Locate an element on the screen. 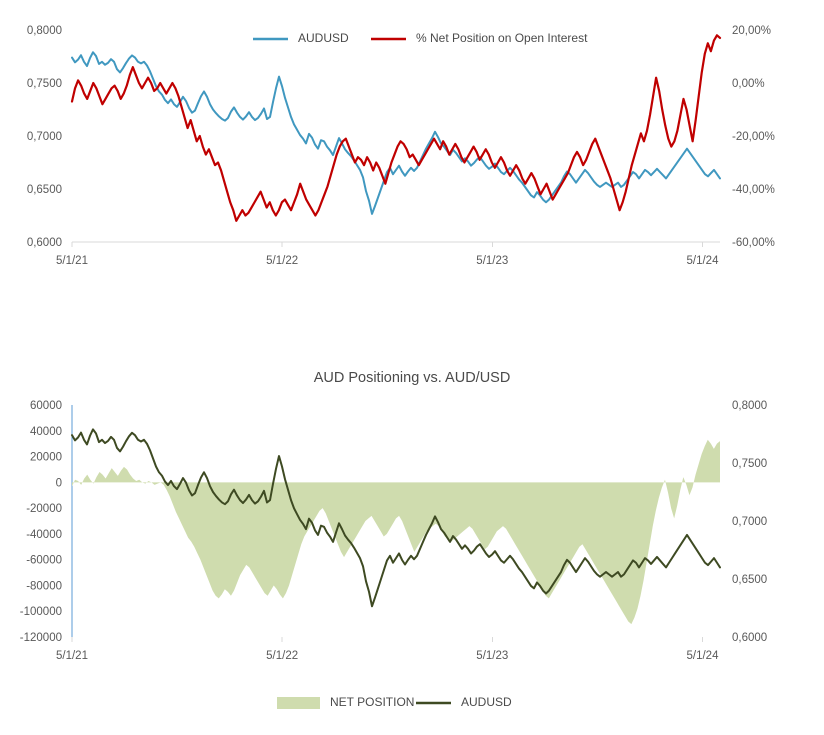 The image size is (824, 735). right-axis-tick: 0,6500 is located at coordinates (749, 580).